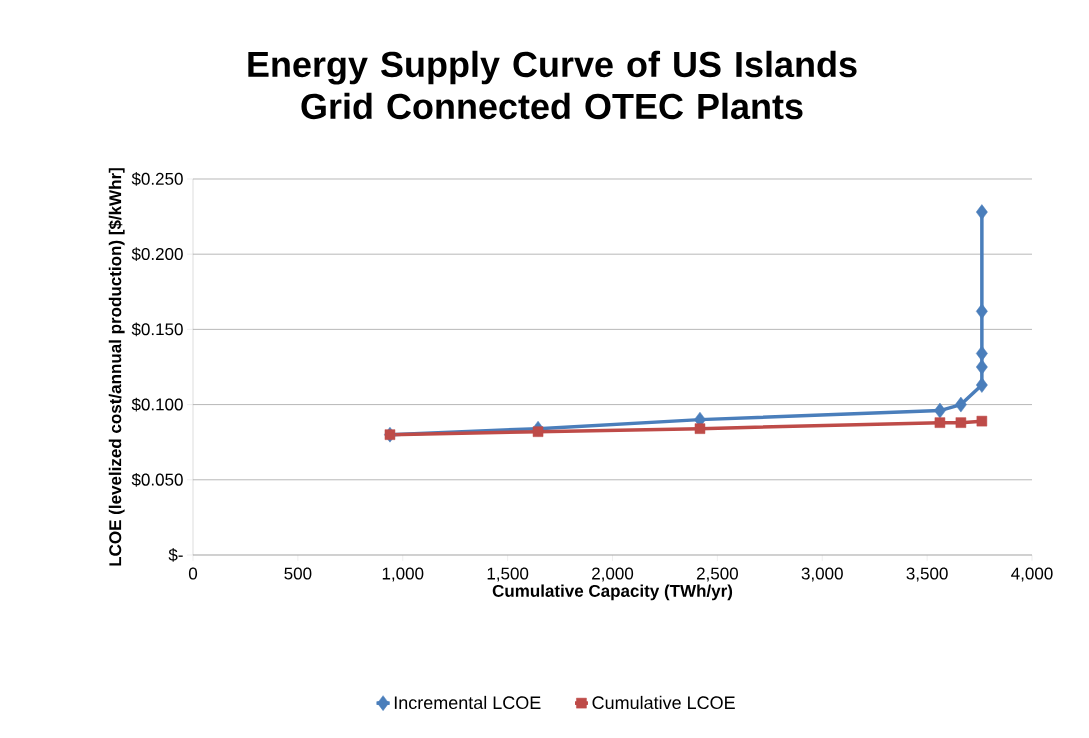 The width and height of the screenshot is (1089, 738). I want to click on legend-label: Cumulative LCOE, so click(663, 702).